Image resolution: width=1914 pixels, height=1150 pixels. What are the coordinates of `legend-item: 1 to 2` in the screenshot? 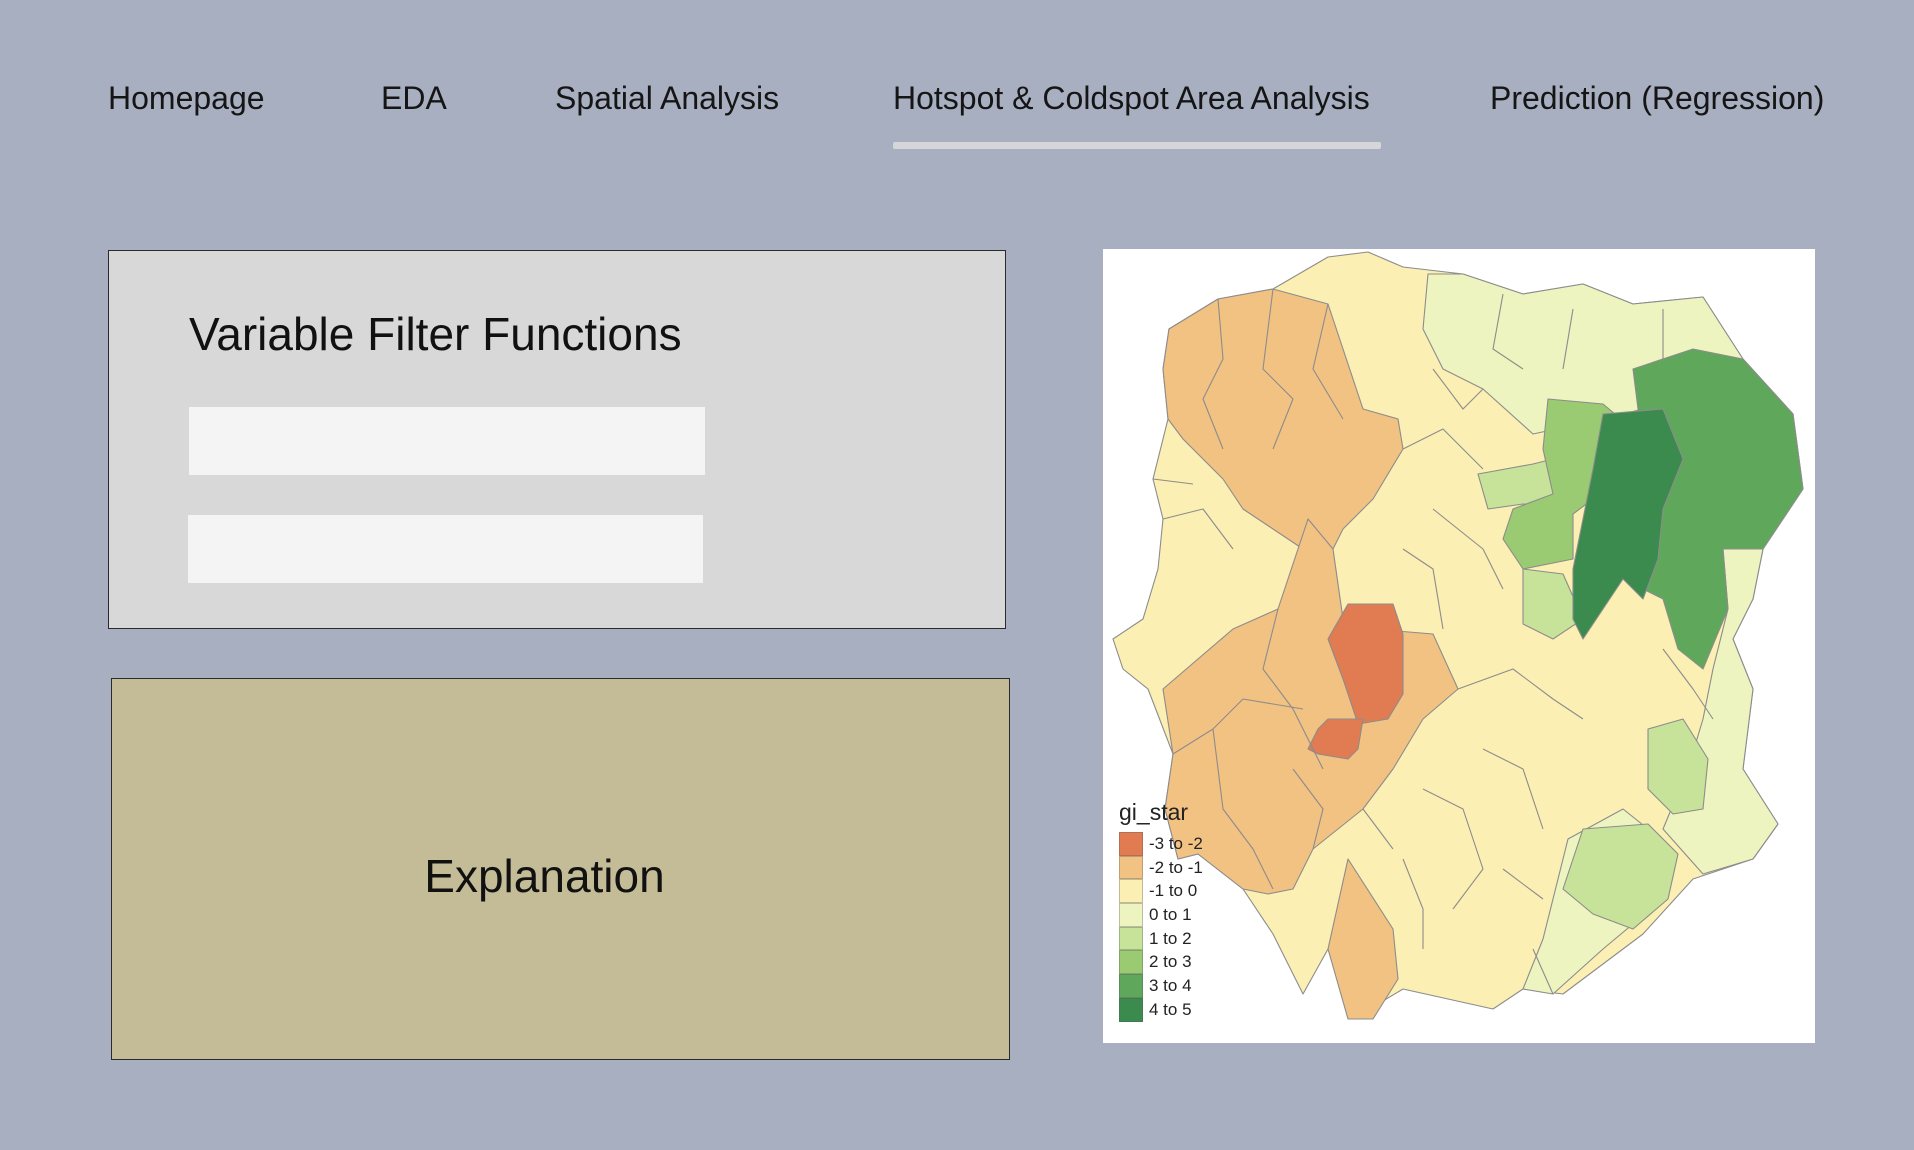 It's located at (1161, 938).